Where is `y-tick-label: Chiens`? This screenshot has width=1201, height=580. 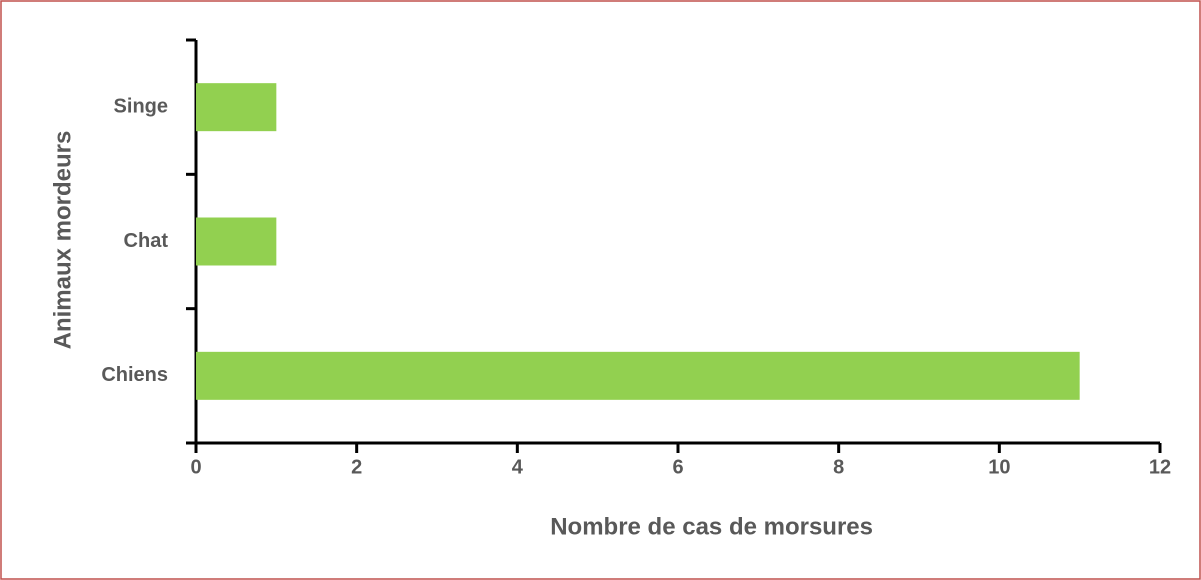
y-tick-label: Chiens is located at coordinates (134, 375).